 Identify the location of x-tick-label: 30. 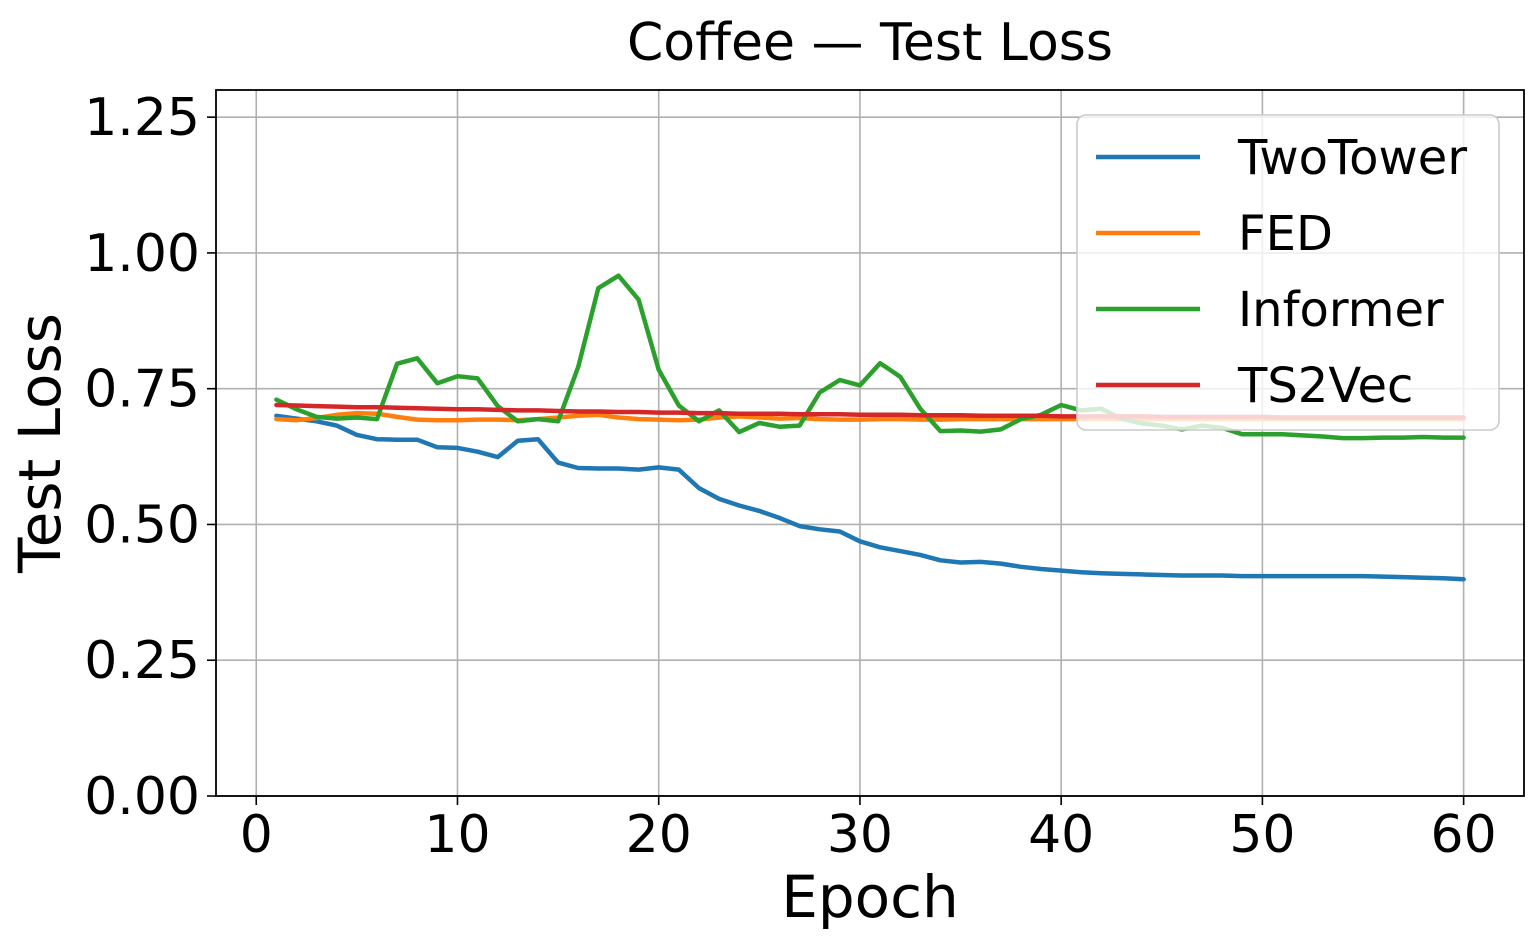
(860, 835).